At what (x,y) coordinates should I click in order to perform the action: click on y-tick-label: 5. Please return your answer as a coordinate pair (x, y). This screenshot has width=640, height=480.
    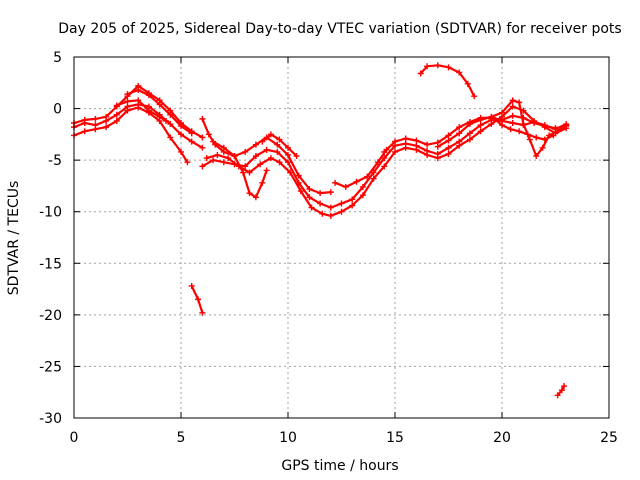
    Looking at the image, I should click on (57, 58).